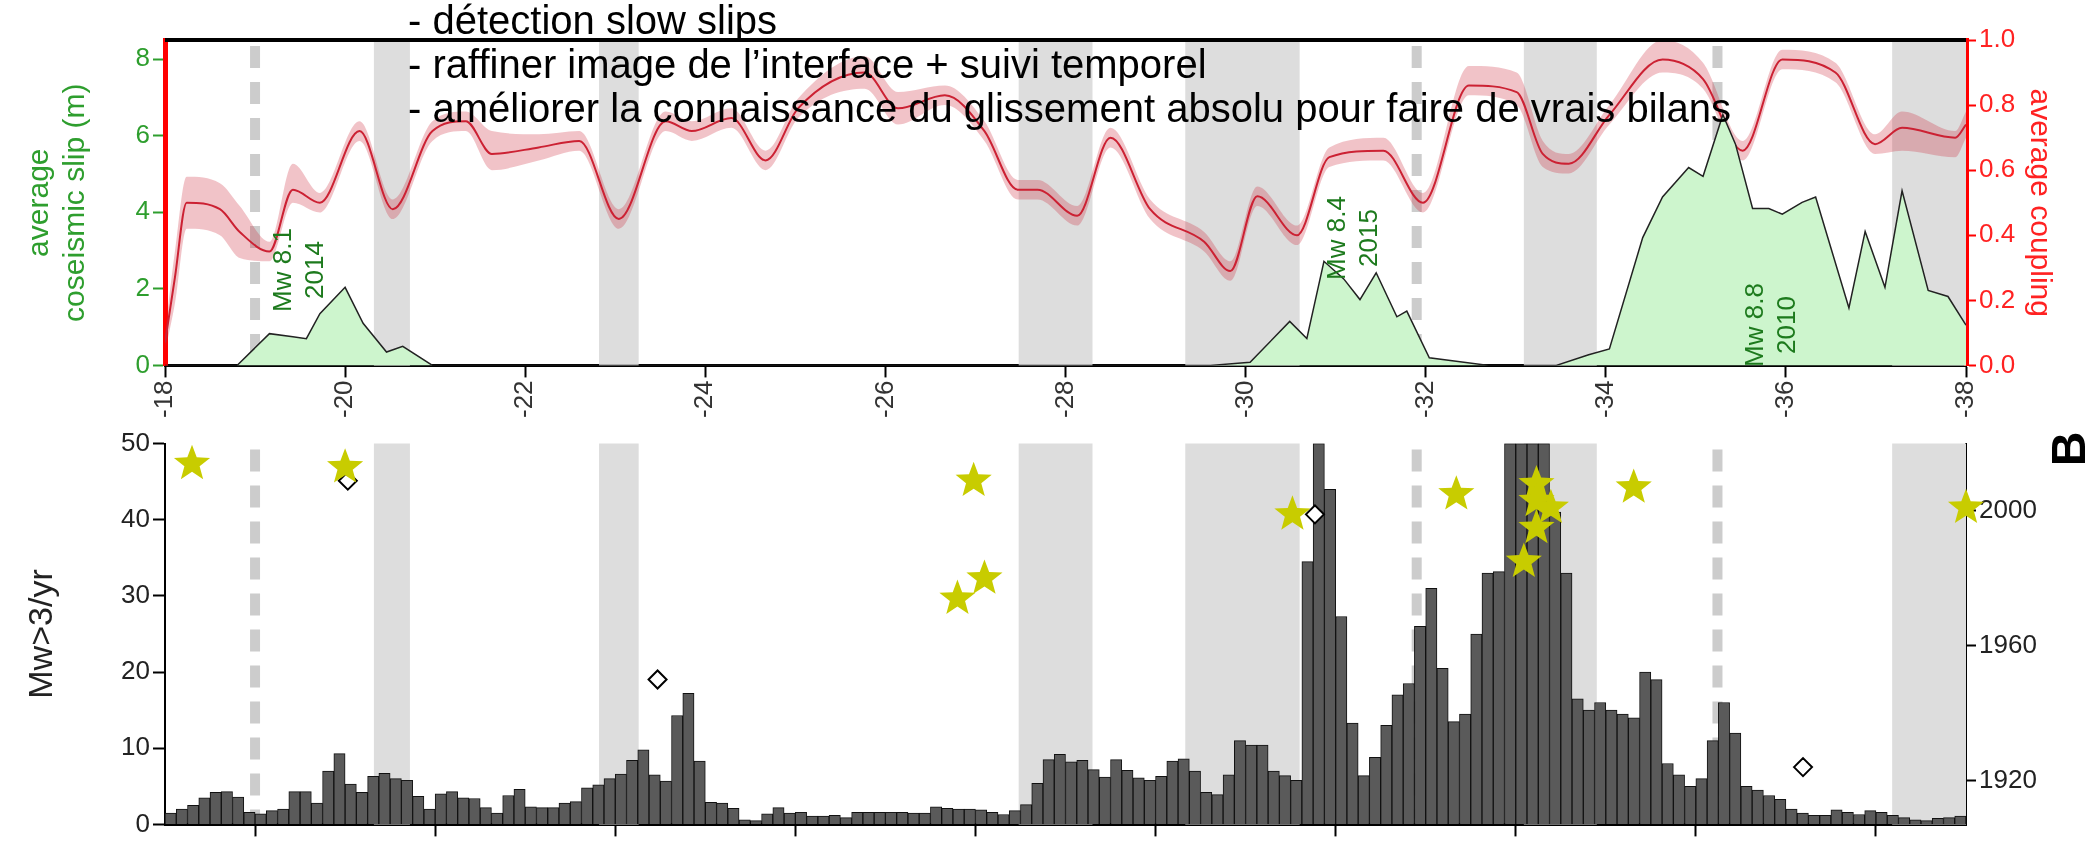 This screenshot has width=2091, height=843. Describe the element at coordinates (1770, 325) in the screenshot. I see `annotation: Mw 8.8 2010` at that location.